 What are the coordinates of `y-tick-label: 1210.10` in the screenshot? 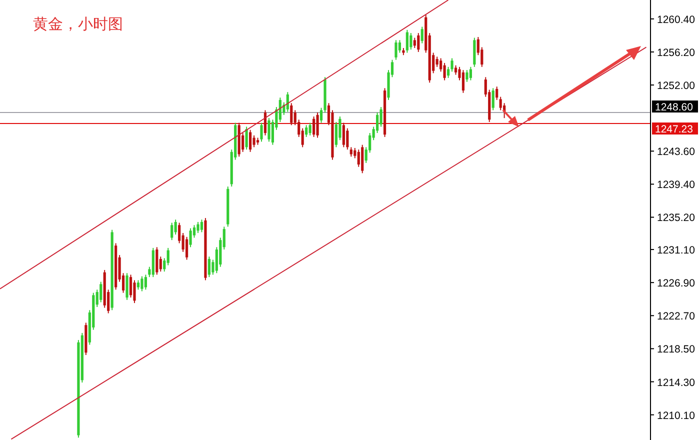 It's located at (676, 416).